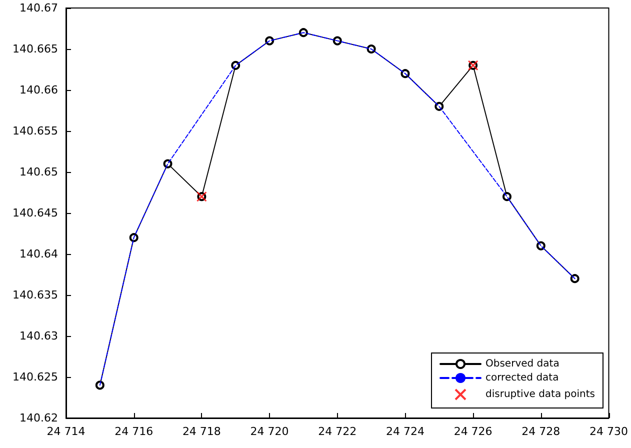  I want to click on legend-label: disruptive data points, so click(541, 394).